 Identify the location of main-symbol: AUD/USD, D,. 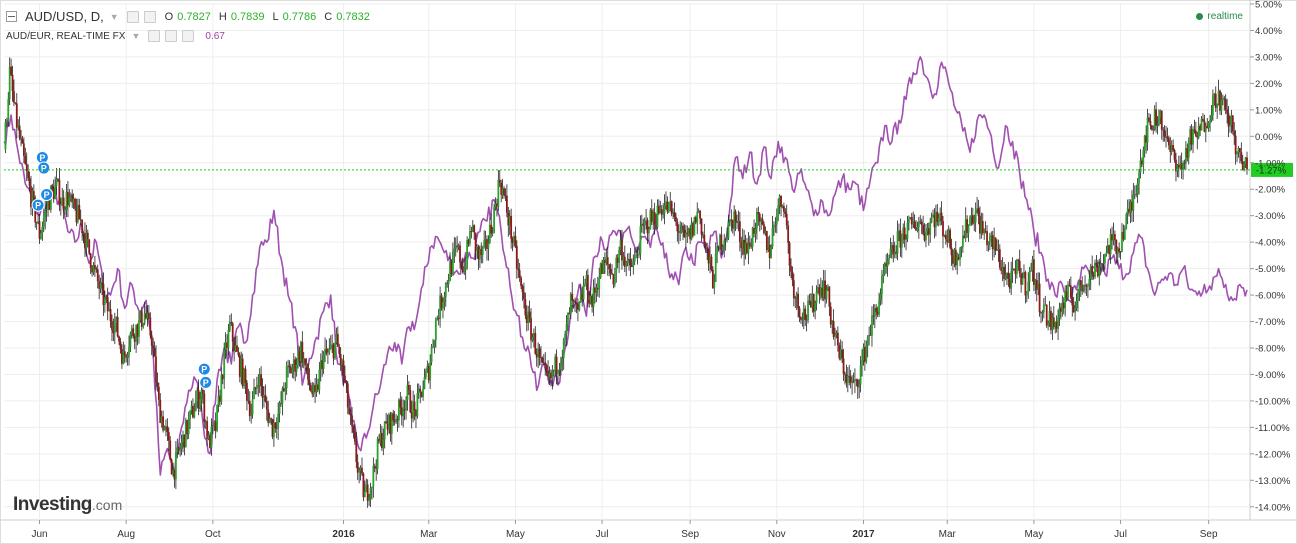
(64, 16).